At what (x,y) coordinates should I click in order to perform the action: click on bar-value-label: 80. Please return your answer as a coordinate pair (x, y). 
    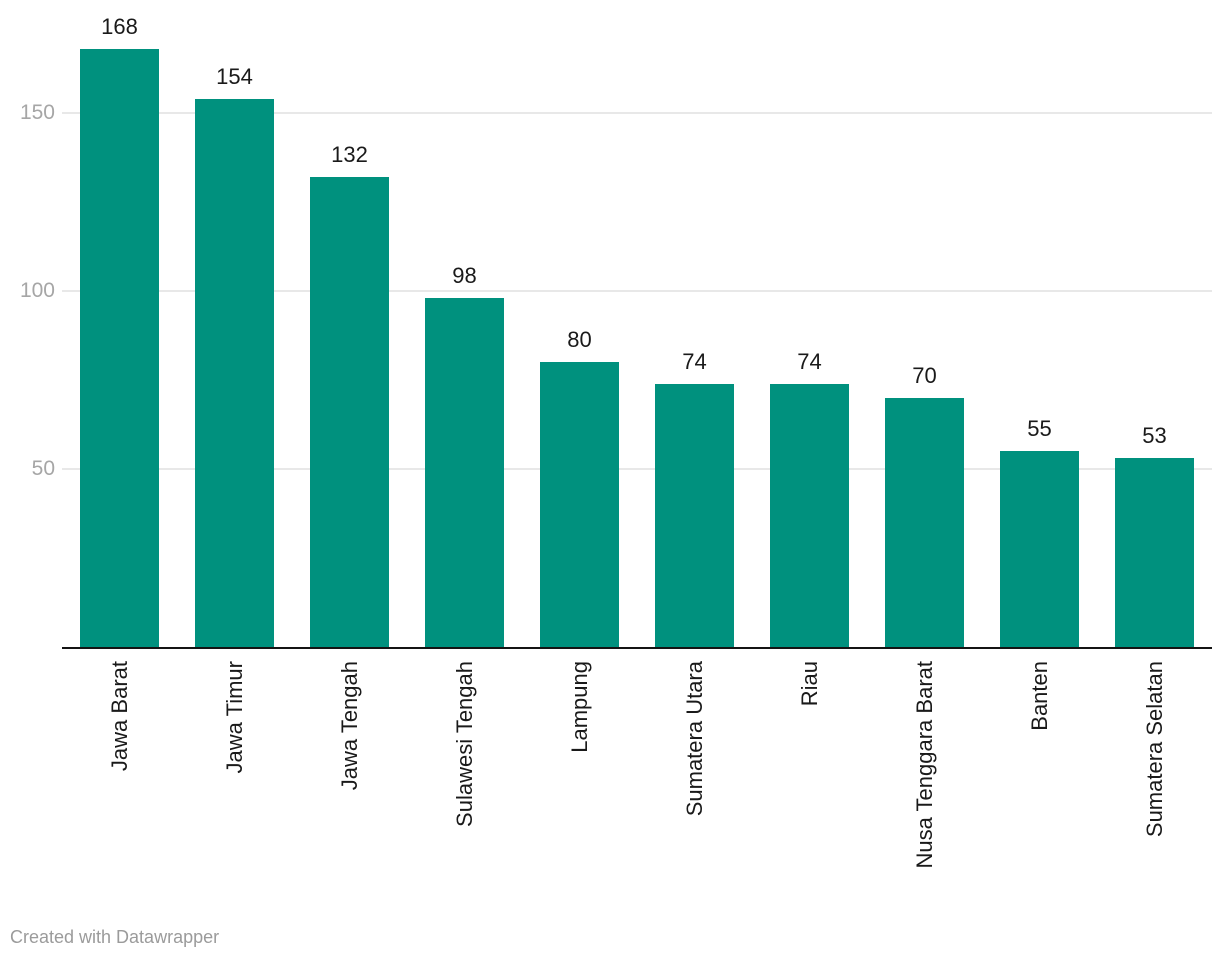
    Looking at the image, I should click on (579, 339).